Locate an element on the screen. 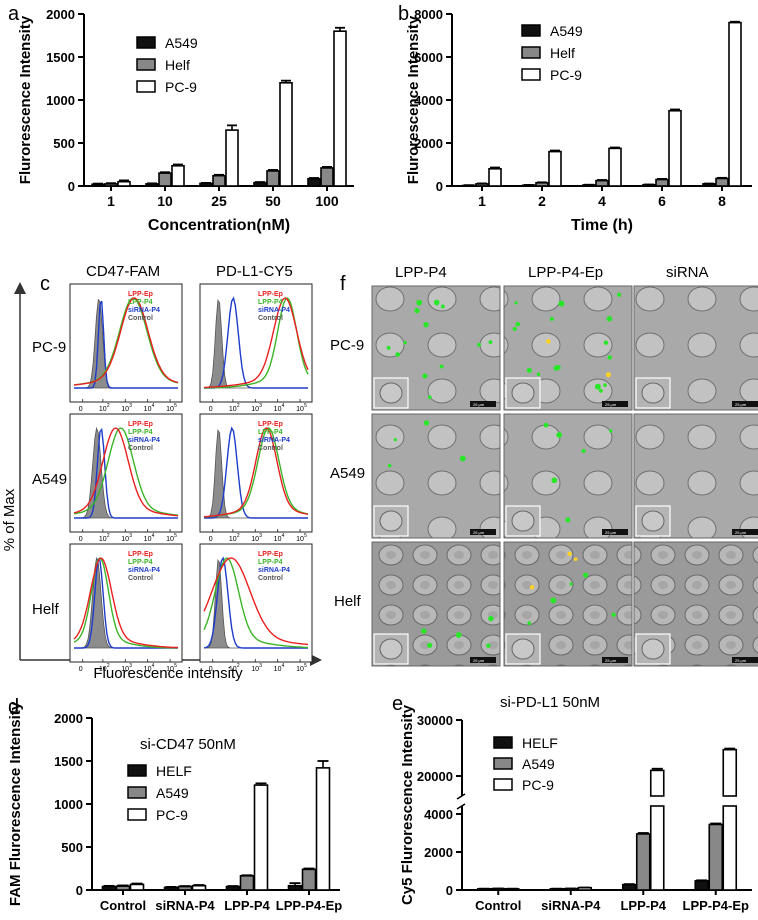  histogram-legend-label: LPP-P4 is located at coordinates (140, 432).